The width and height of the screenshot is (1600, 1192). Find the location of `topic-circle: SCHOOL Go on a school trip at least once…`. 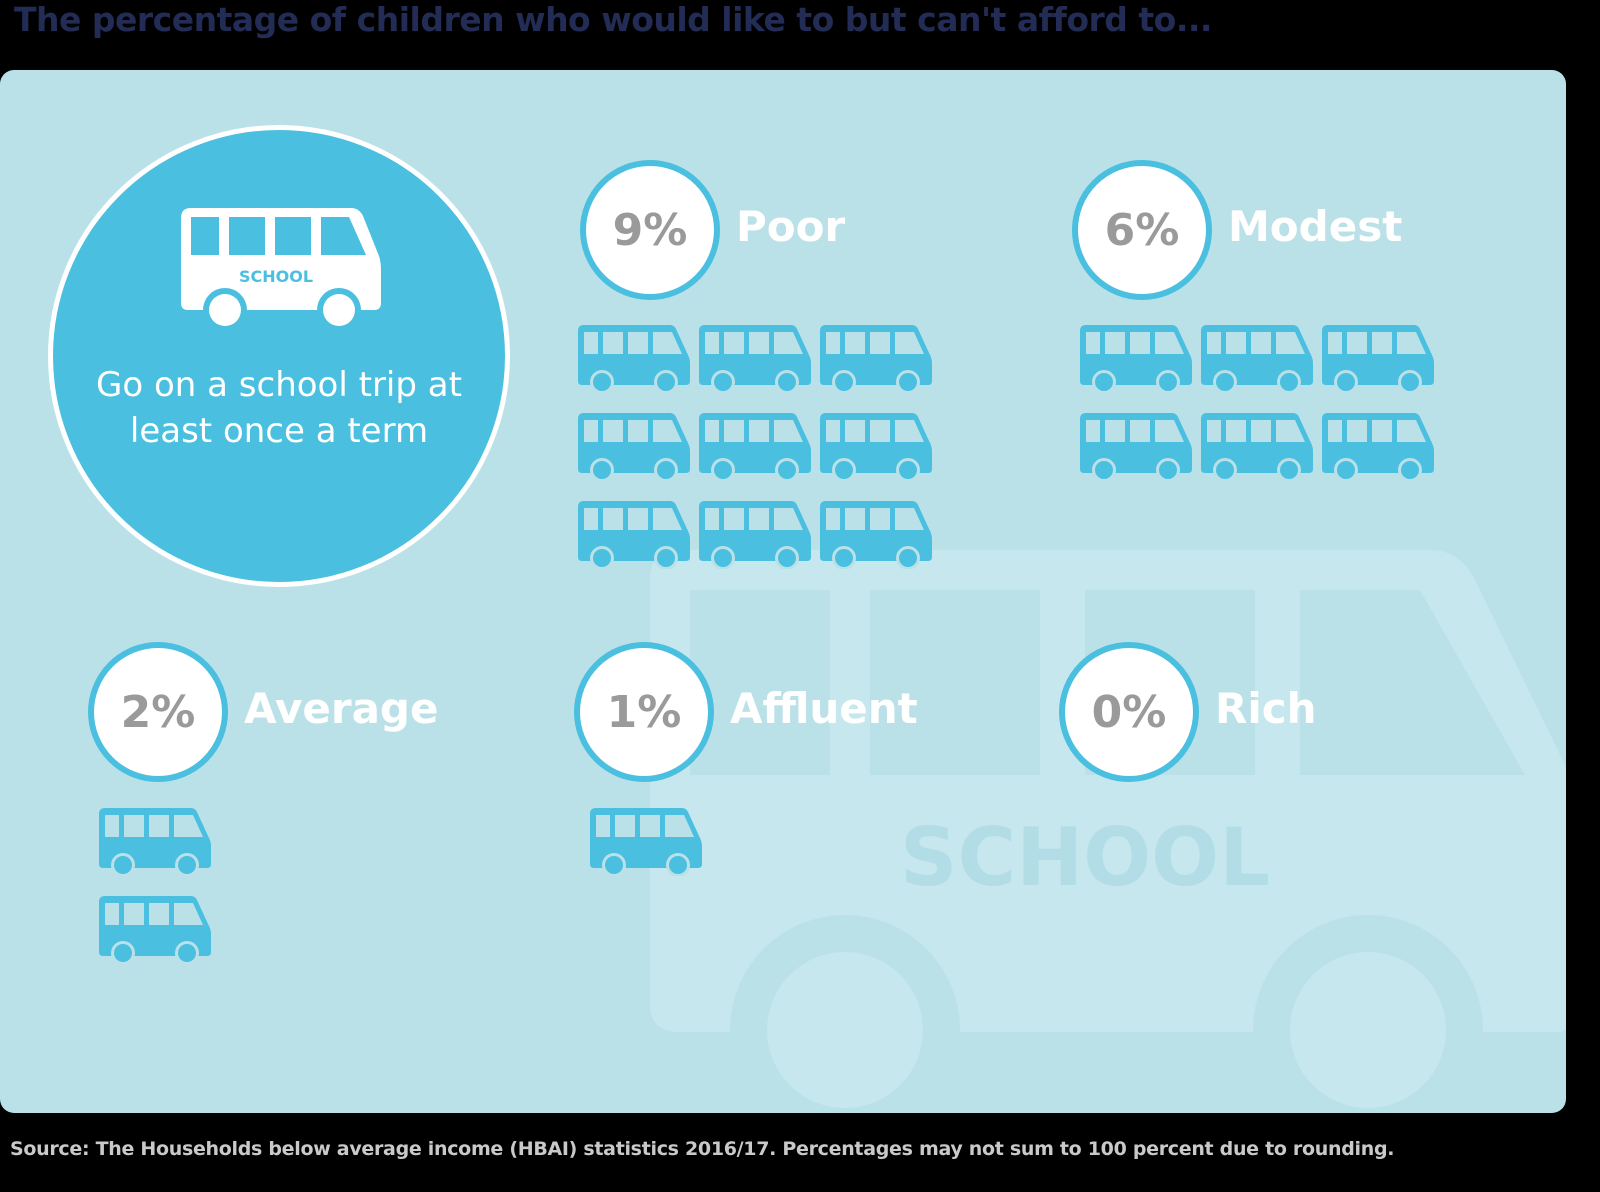

topic-circle: SCHOOL Go on a school trip at least once… is located at coordinates (279, 356).